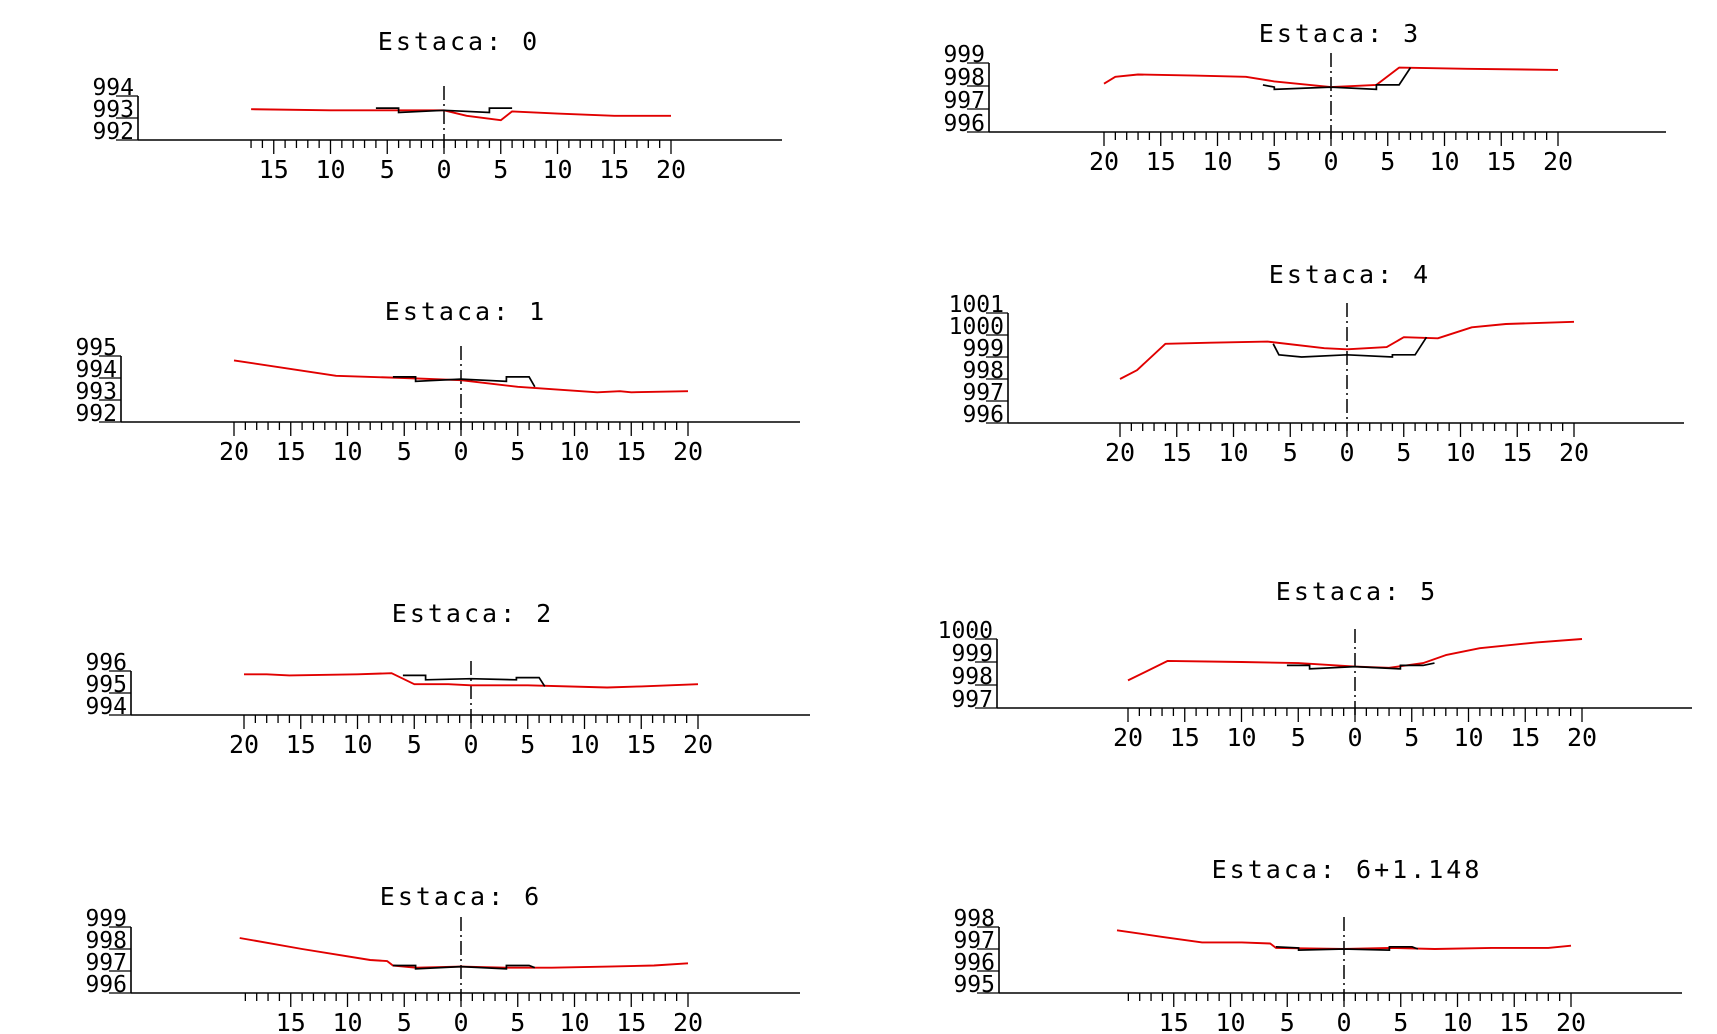 This screenshot has width=1717, height=1034. What do you see at coordinates (976, 305) in the screenshot?
I see `y-tick-label: 1001` at bounding box center [976, 305].